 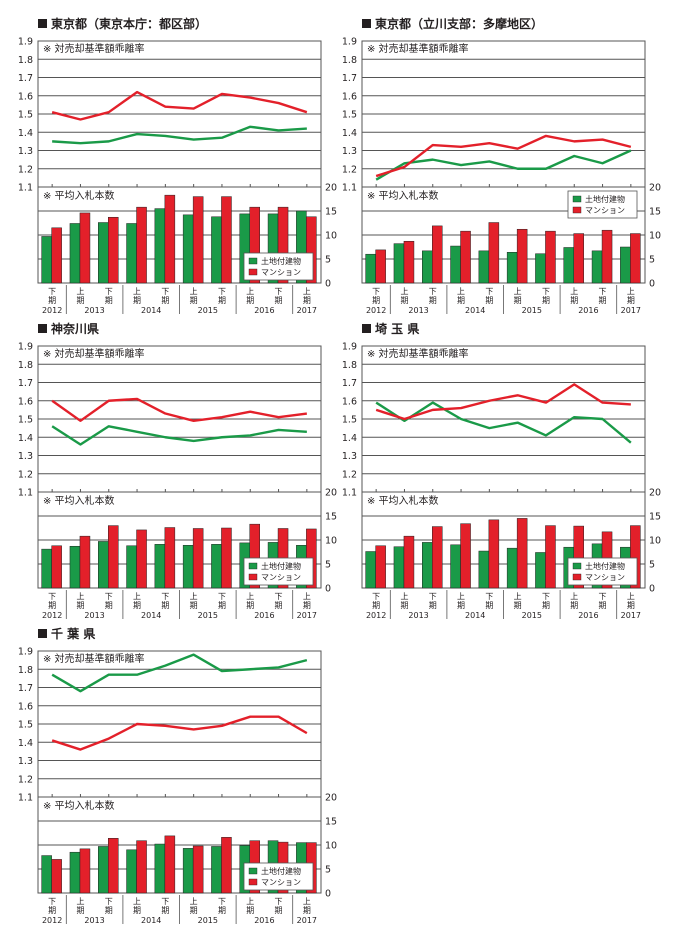 What do you see at coordinates (331, 798) in the screenshot?
I see `right-tick-label: 20` at bounding box center [331, 798].